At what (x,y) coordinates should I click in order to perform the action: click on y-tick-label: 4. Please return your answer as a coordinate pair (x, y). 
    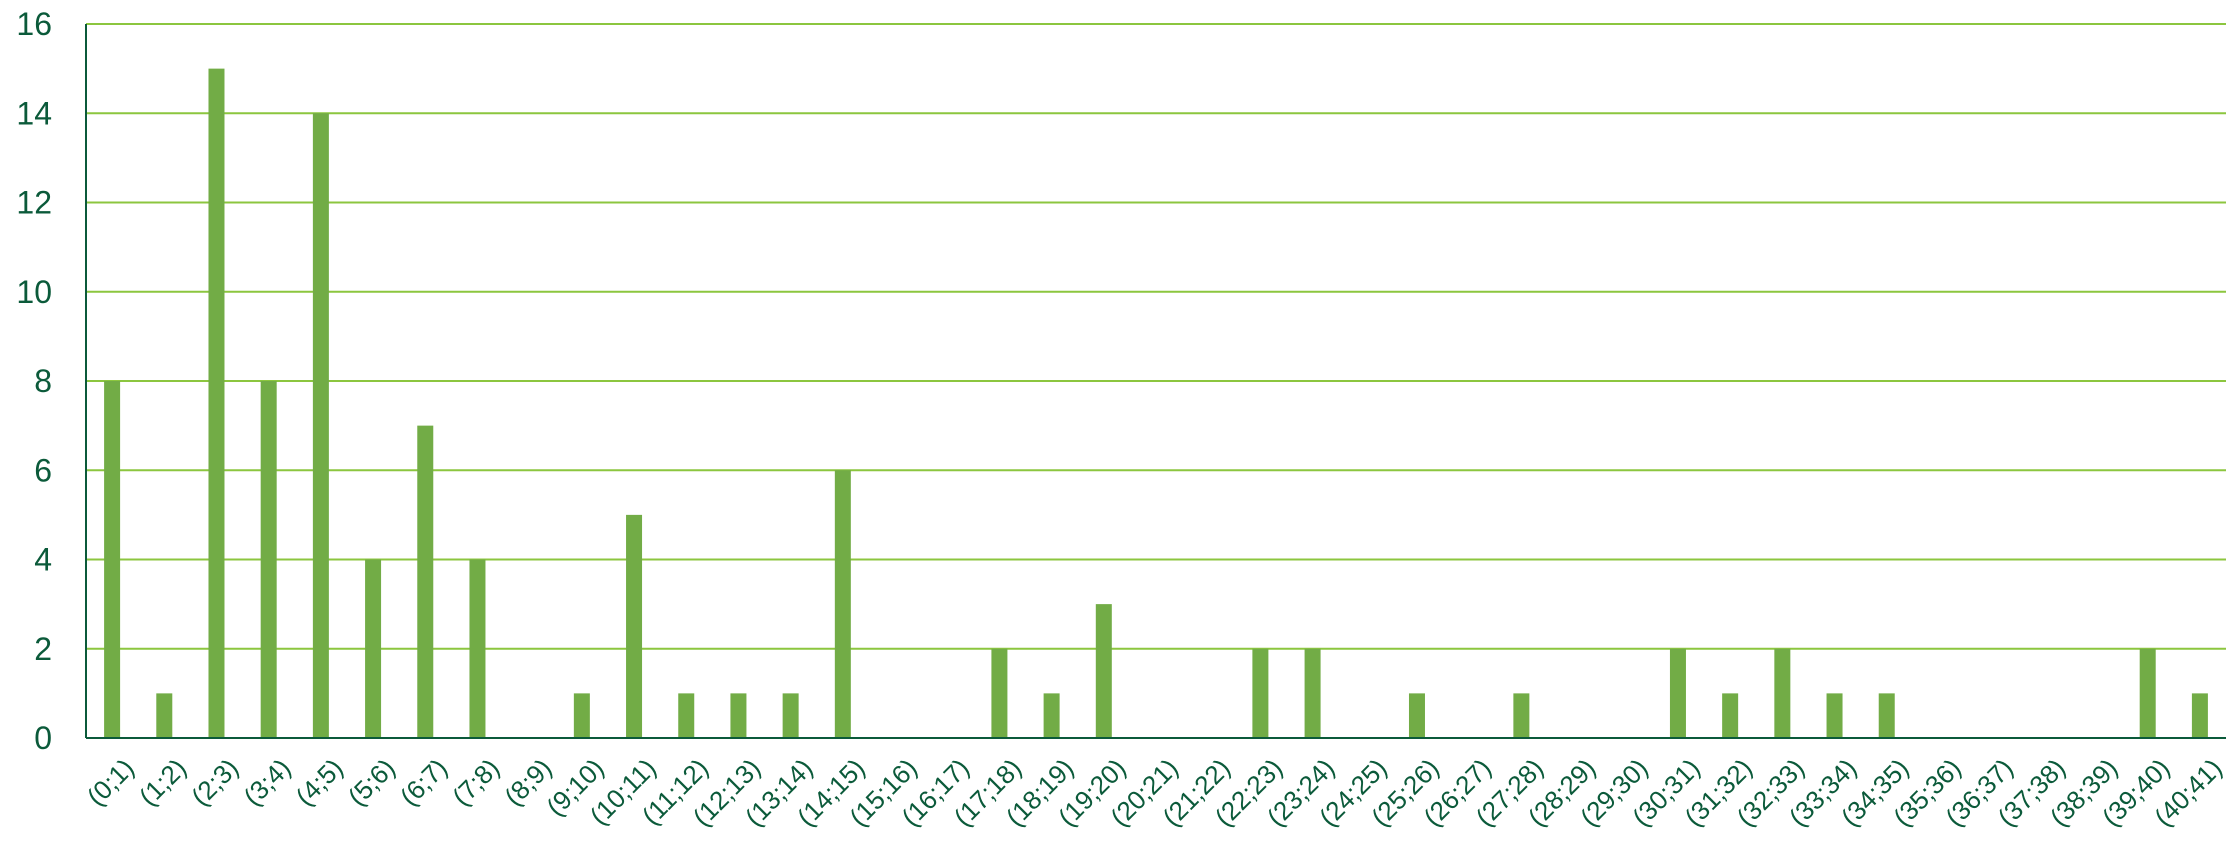
    Looking at the image, I should click on (43, 560).